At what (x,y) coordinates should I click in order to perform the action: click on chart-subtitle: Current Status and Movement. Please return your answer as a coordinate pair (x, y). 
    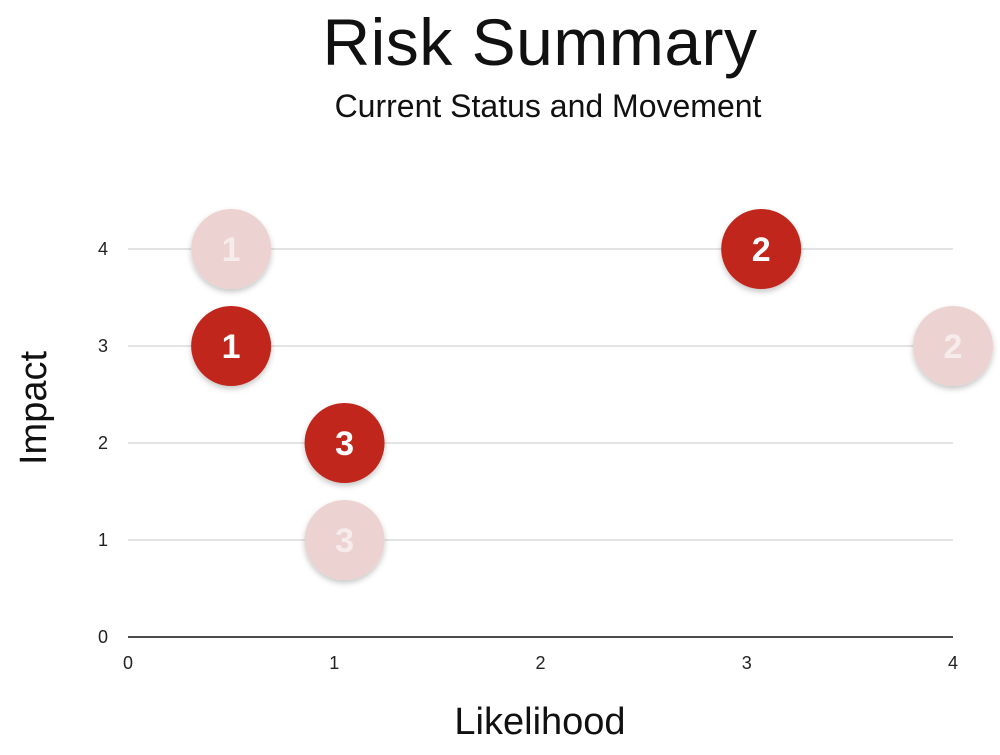
    Looking at the image, I should click on (548, 106).